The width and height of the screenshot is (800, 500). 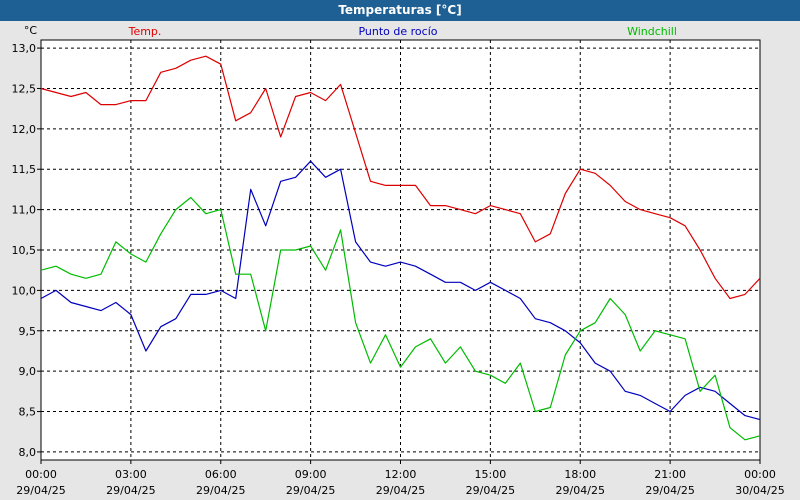 What do you see at coordinates (28, 371) in the screenshot?
I see `y-tick-label: 9,0` at bounding box center [28, 371].